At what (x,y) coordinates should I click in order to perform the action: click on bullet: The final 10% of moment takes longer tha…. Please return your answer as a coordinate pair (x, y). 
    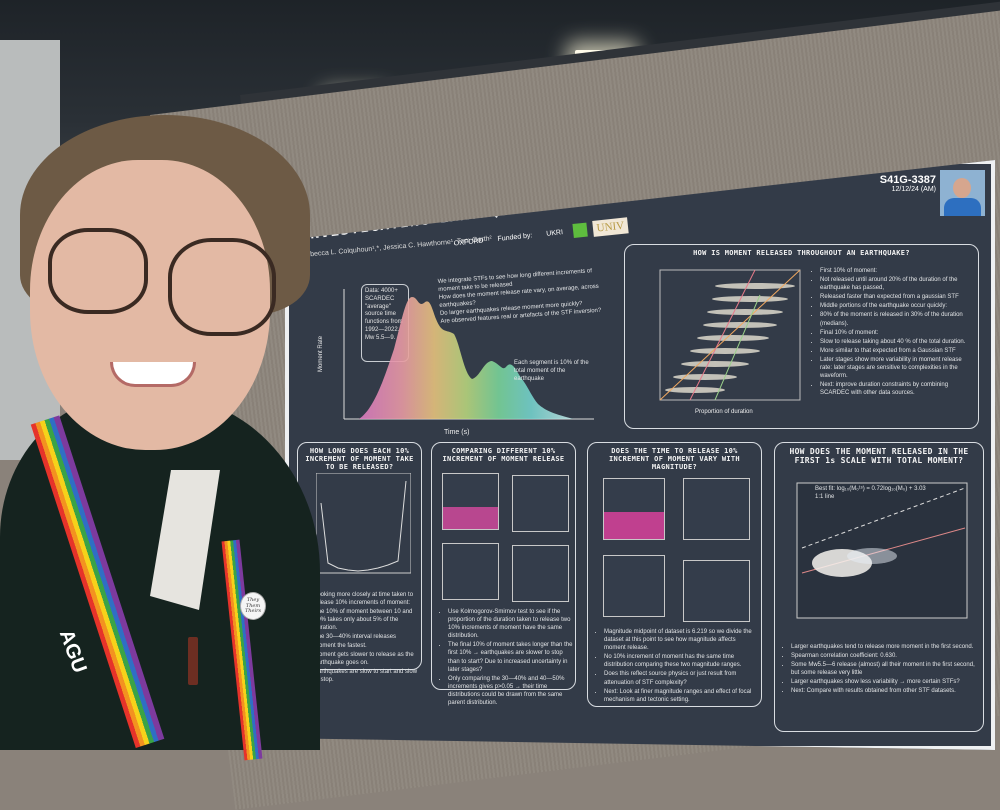
    Looking at the image, I should click on (510, 657).